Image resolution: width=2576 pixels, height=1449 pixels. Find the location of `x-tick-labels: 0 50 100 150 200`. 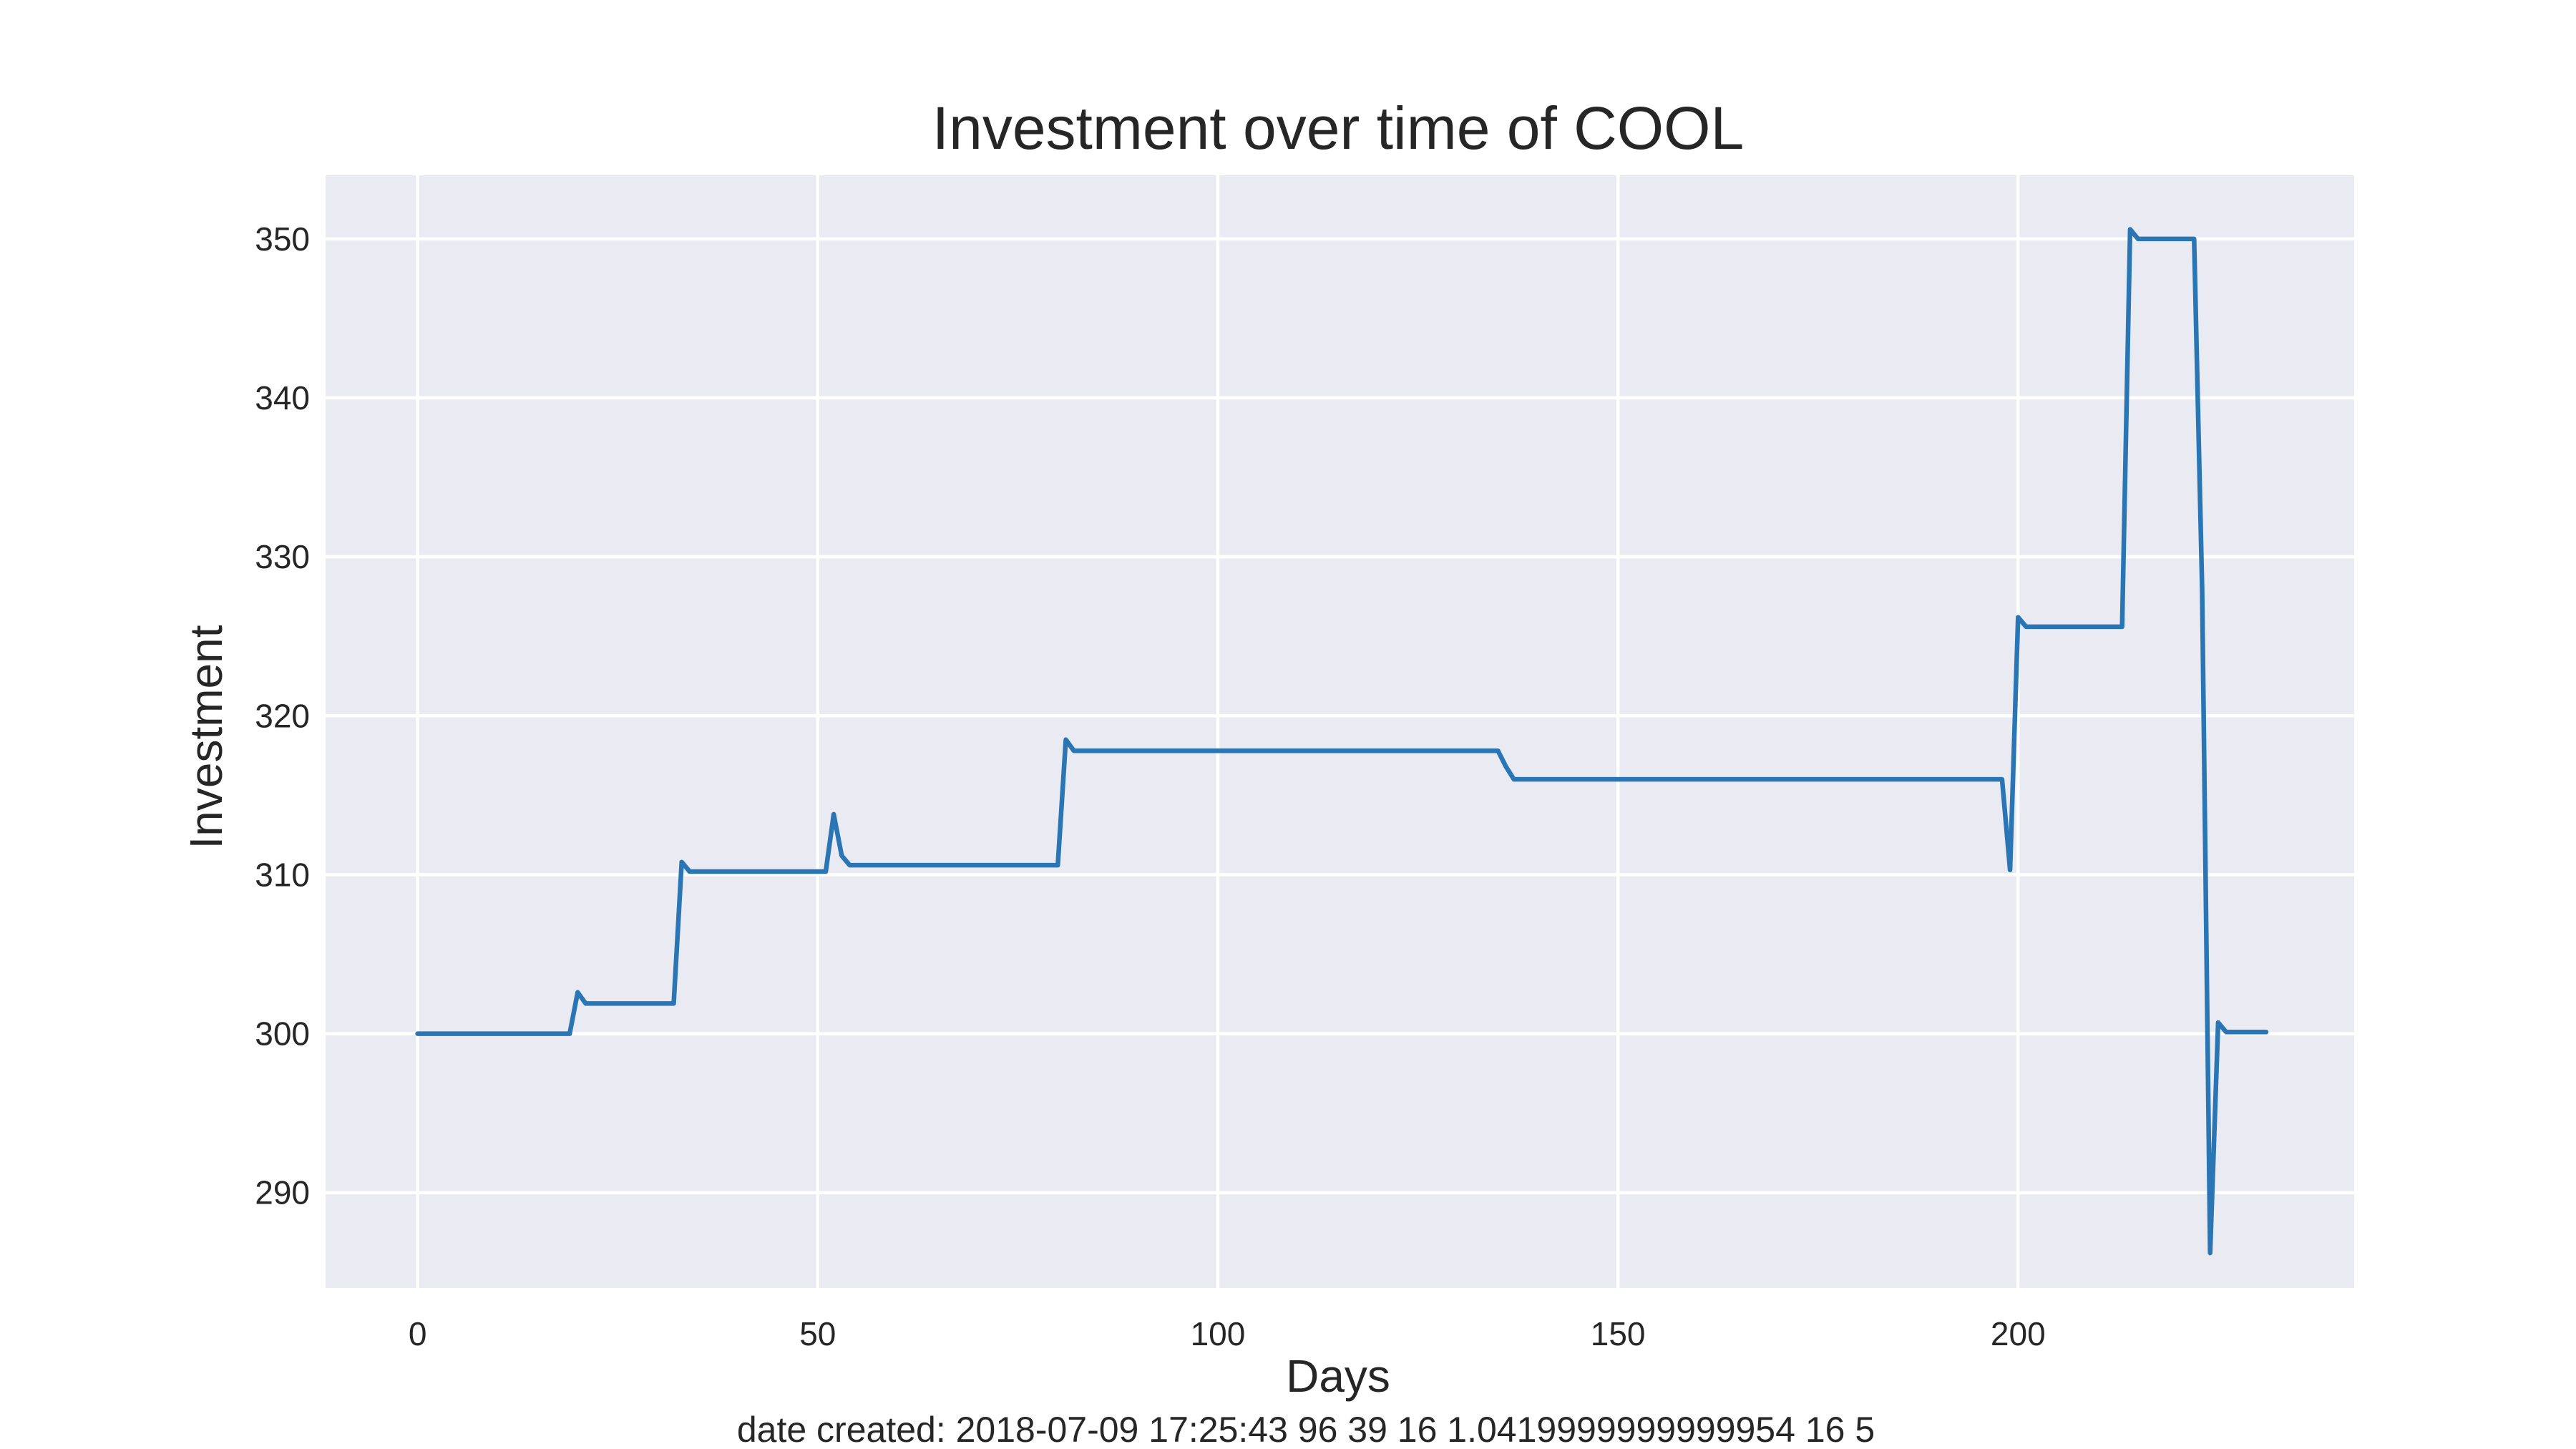

x-tick-labels: 0 50 100 150 200 is located at coordinates (1227, 1333).